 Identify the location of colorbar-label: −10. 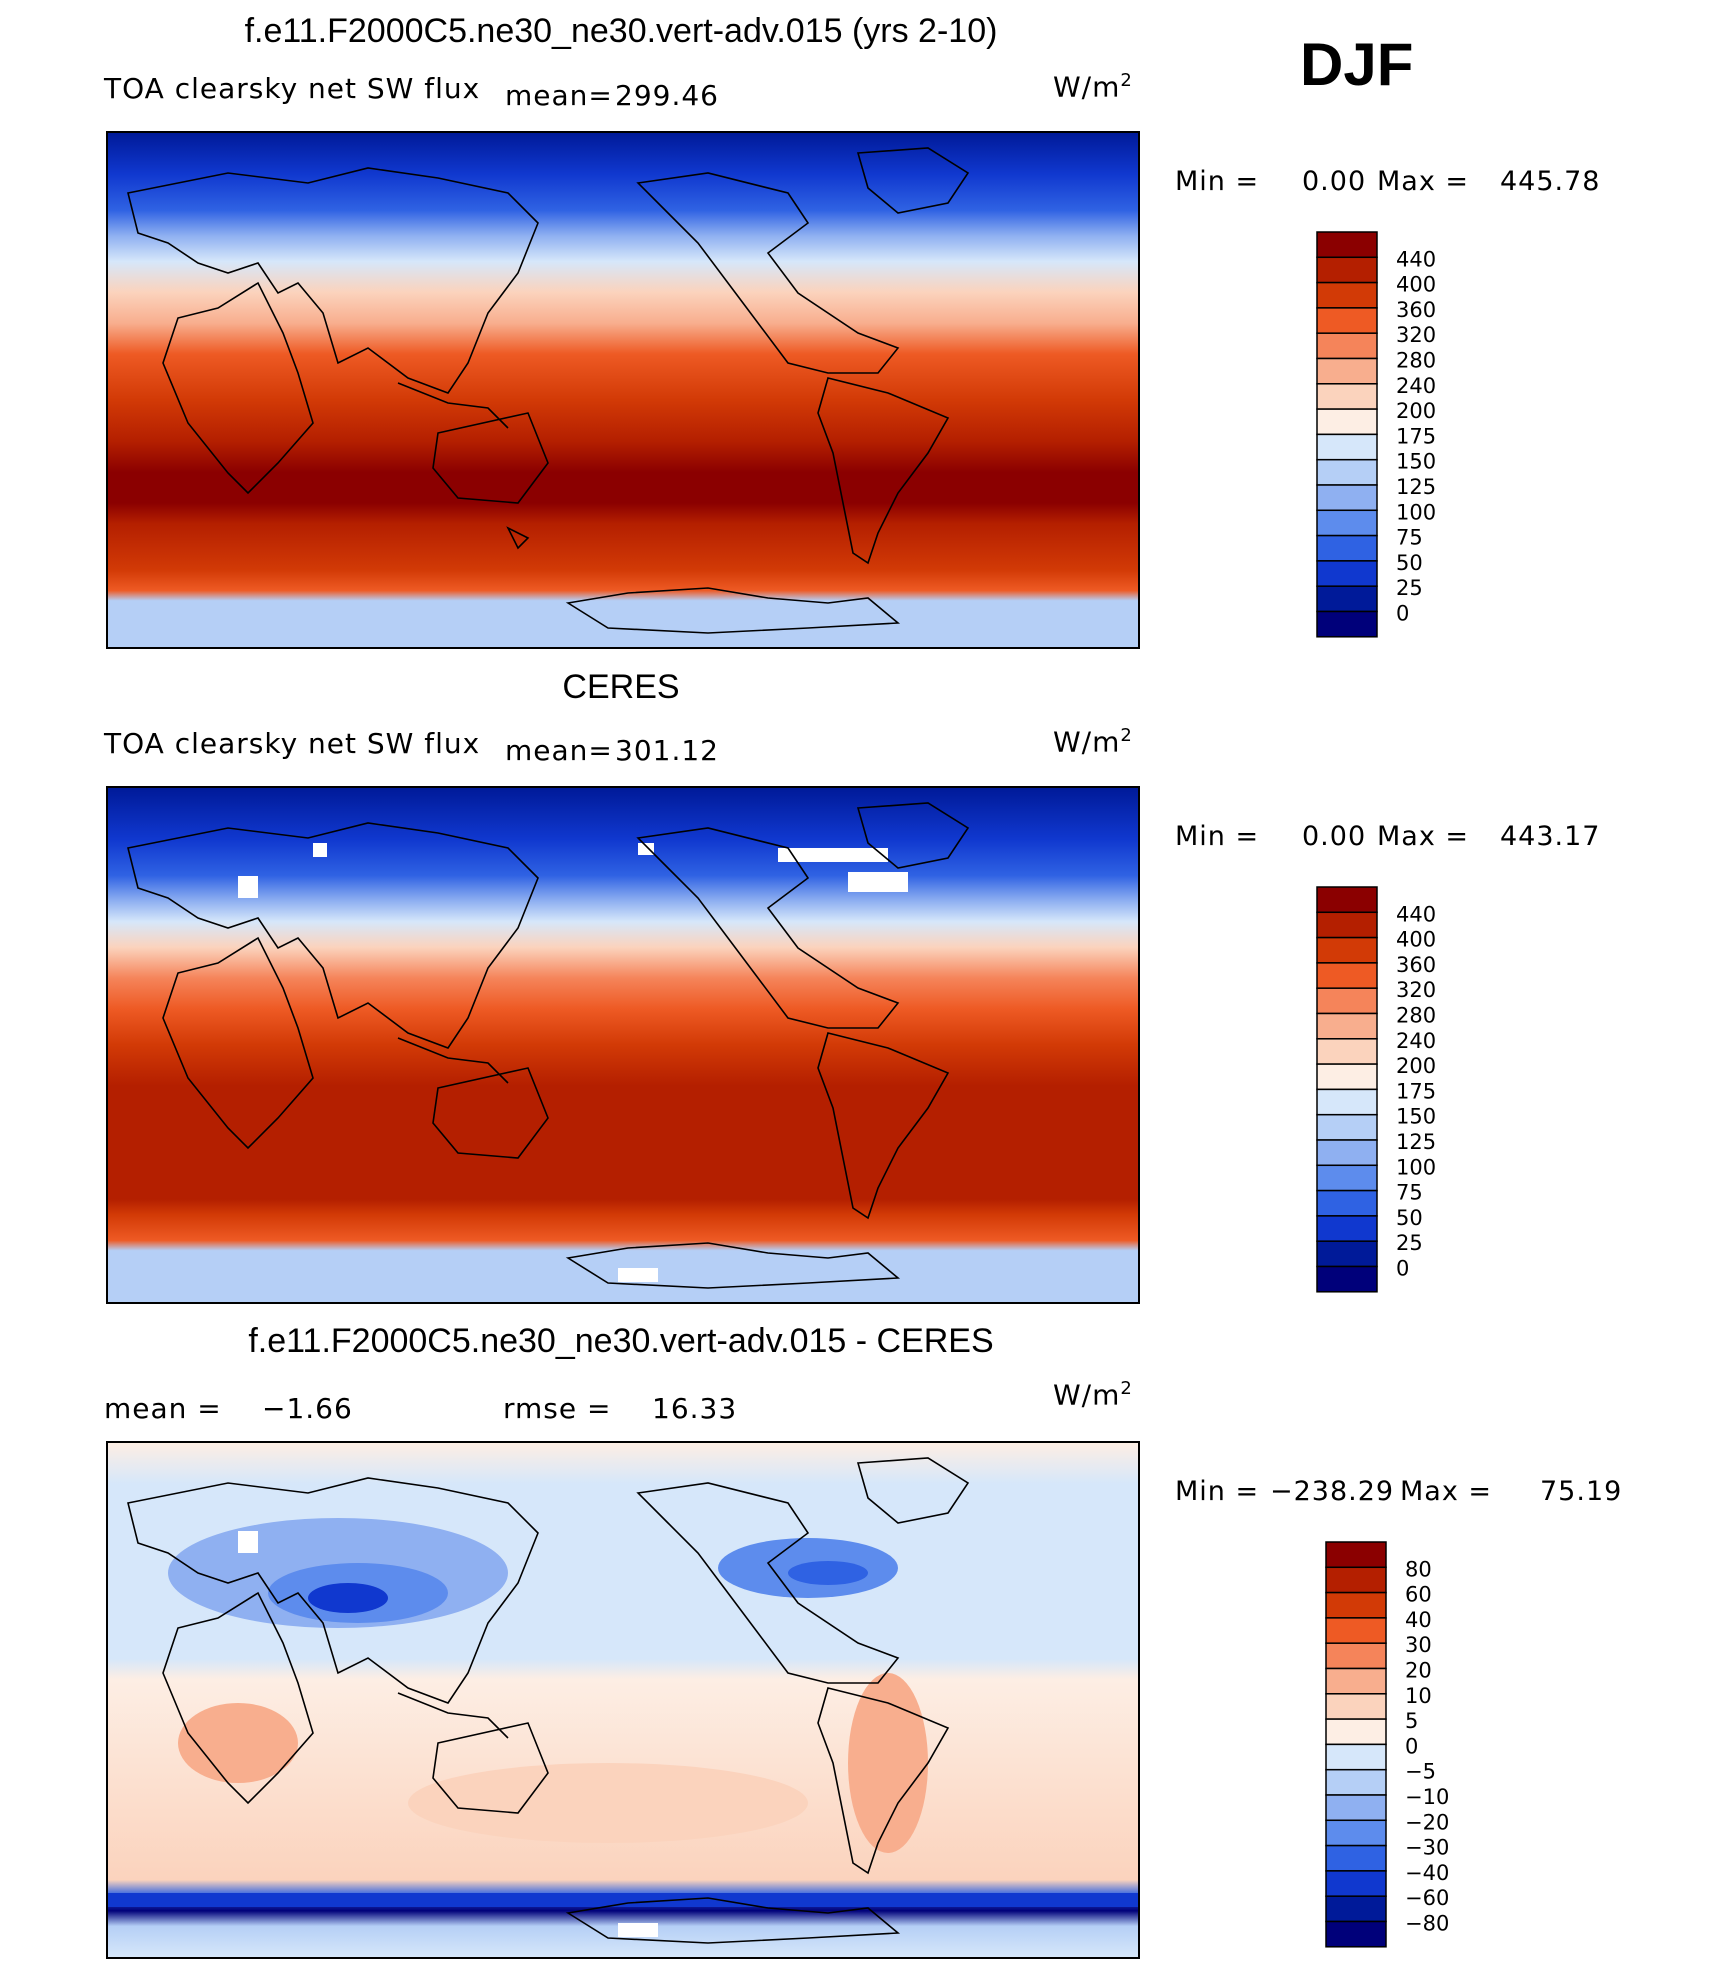
(1427, 1797).